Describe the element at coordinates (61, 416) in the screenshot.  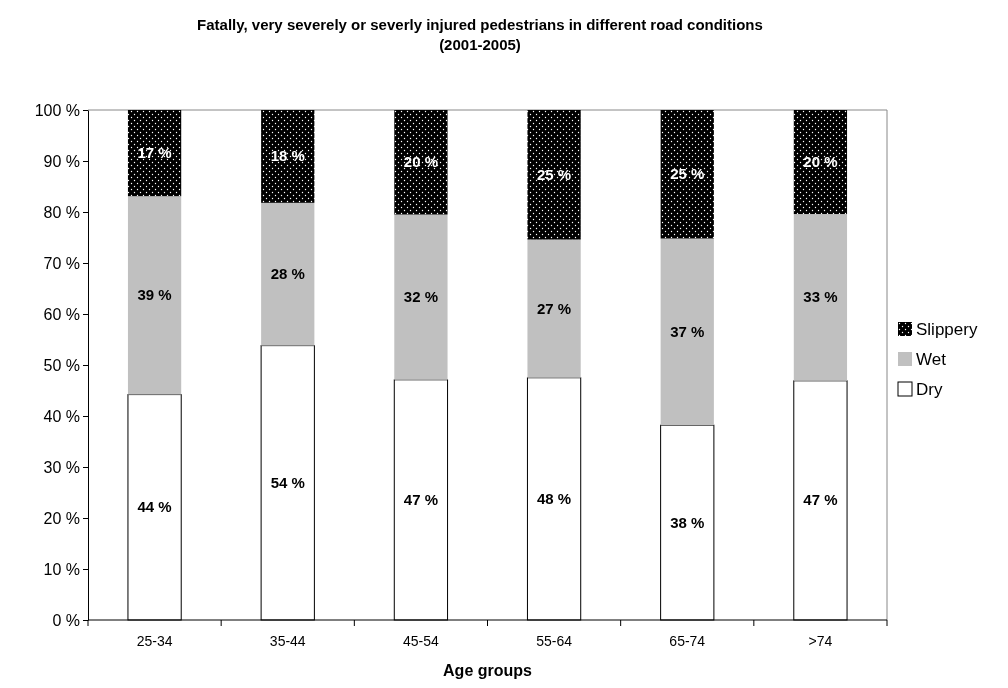
I see `y-tick-label: 40 %` at that location.